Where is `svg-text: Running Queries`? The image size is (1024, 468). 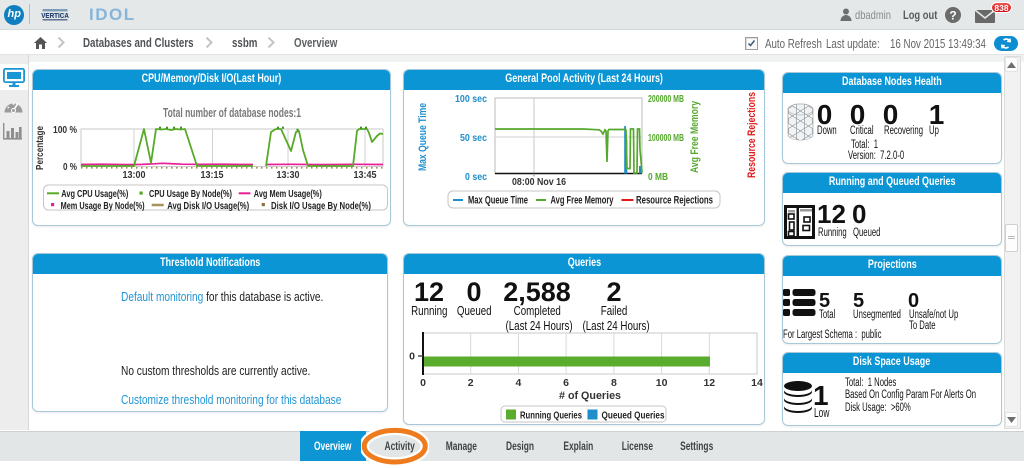 svg-text: Running Queries is located at coordinates (551, 416).